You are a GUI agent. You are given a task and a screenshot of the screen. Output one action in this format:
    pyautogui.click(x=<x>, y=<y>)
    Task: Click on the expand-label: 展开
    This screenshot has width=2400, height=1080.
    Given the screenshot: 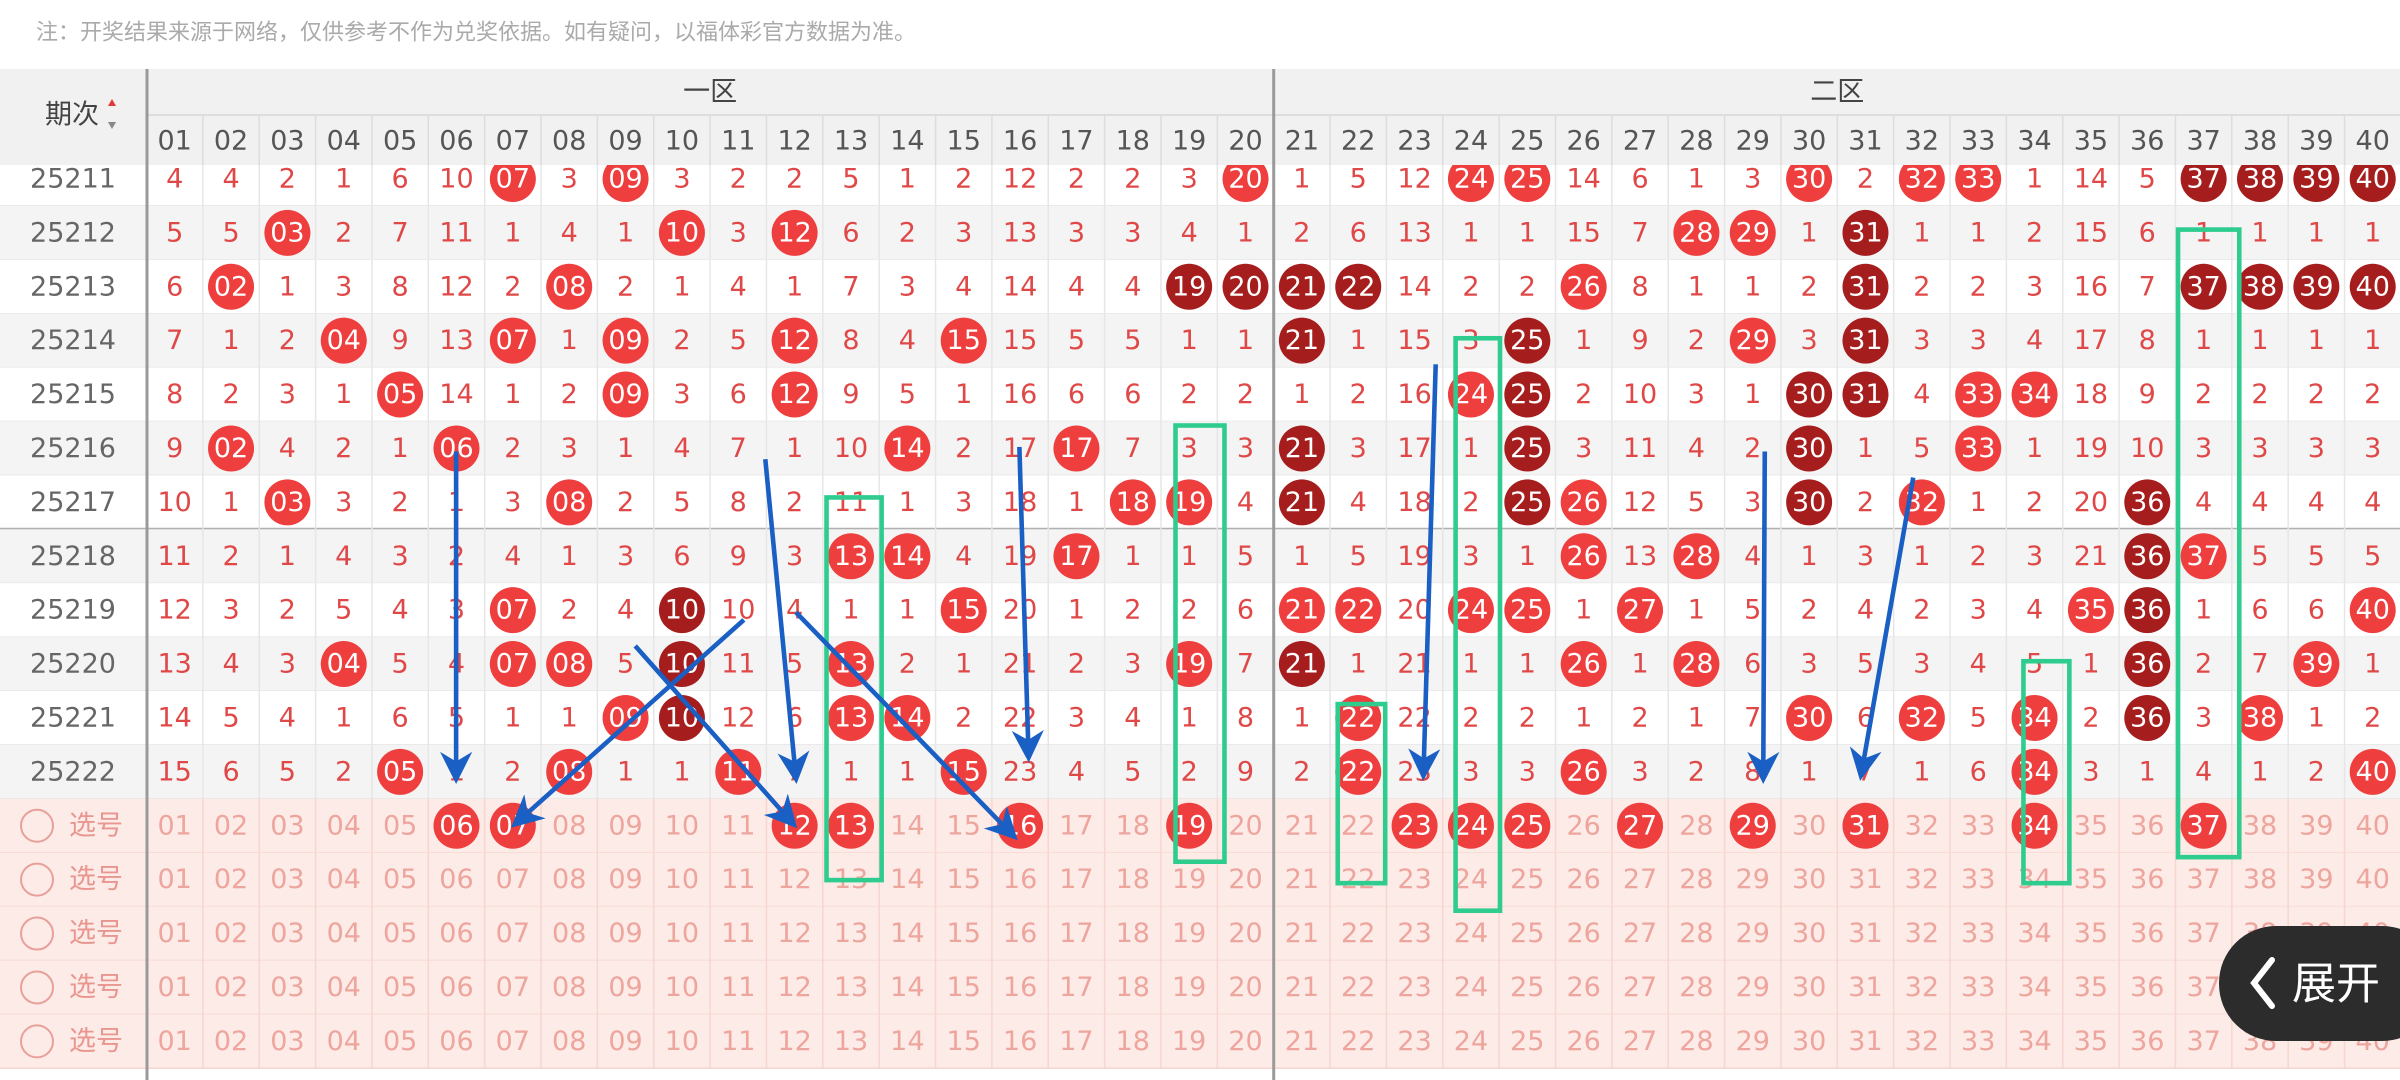 What is the action you would take?
    pyautogui.click(x=2336, y=984)
    